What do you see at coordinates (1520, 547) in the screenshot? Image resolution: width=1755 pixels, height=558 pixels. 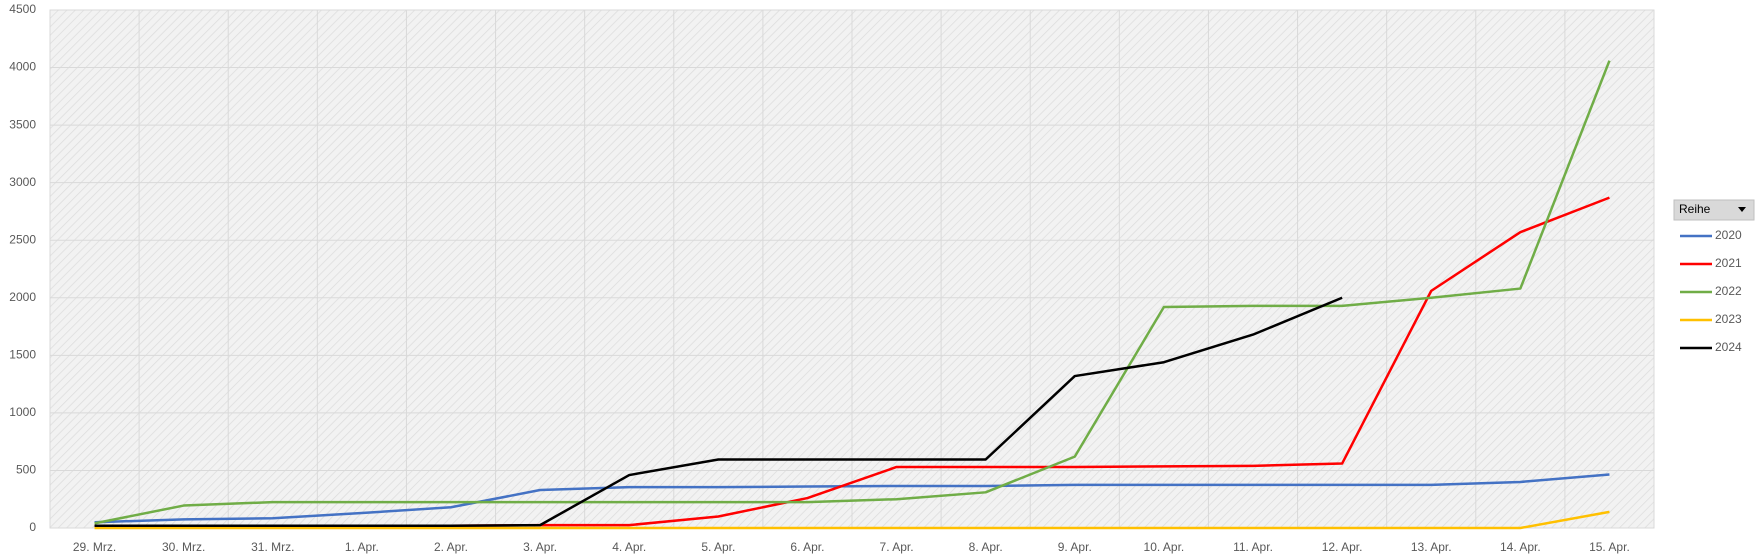 I see `x-tick-label: 14. Apr.` at bounding box center [1520, 547].